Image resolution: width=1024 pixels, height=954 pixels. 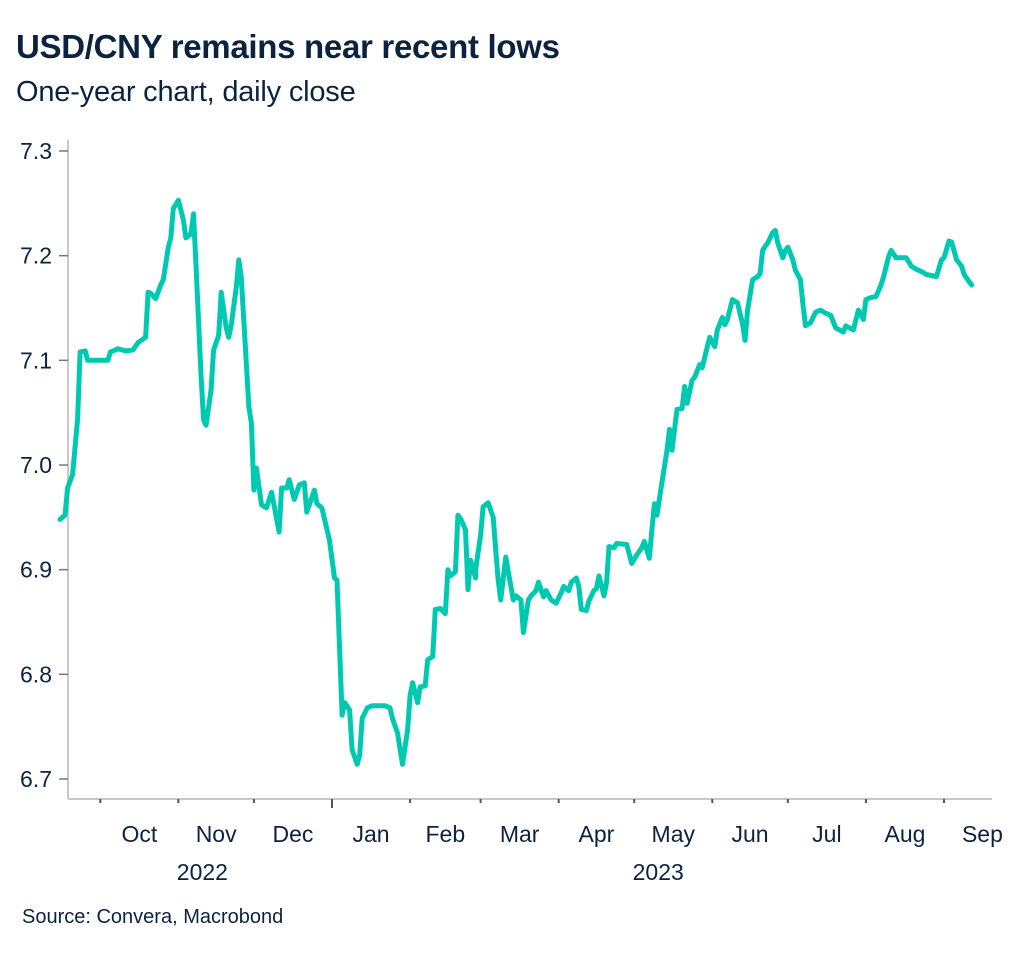 I want to click on y-tick-label: 7.3, so click(x=36, y=151).